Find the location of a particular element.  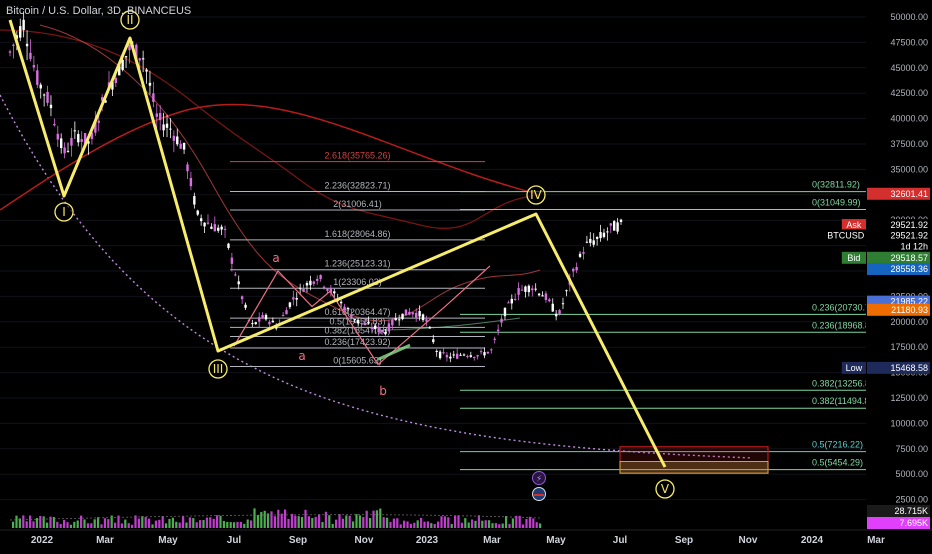

wave-circle is located at coordinates (218, 369).